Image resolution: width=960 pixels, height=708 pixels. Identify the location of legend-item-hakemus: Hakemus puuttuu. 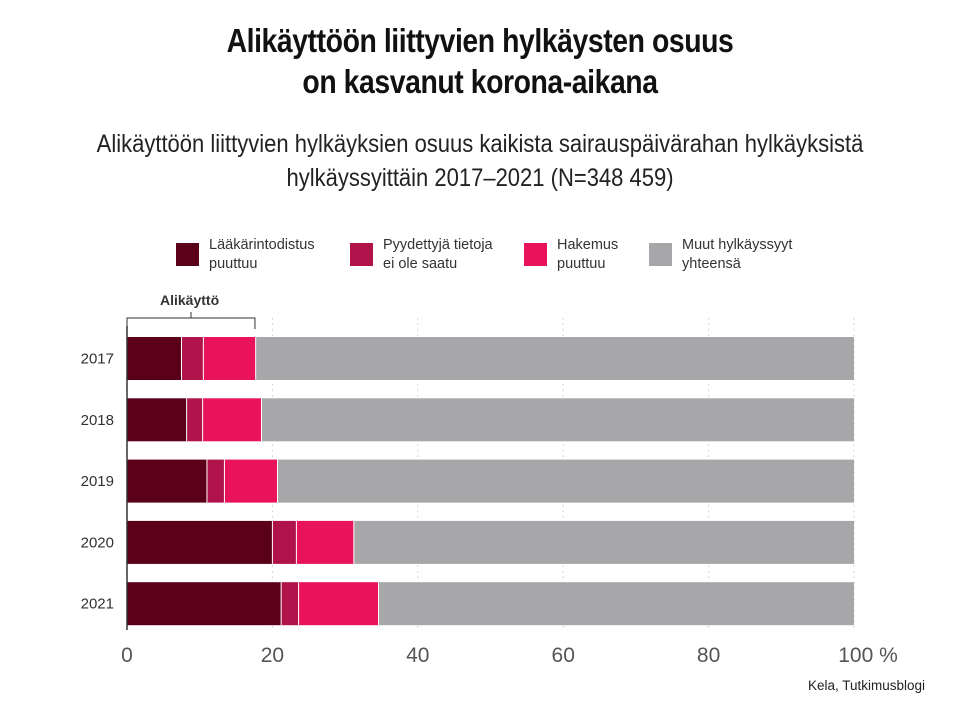
(571, 255).